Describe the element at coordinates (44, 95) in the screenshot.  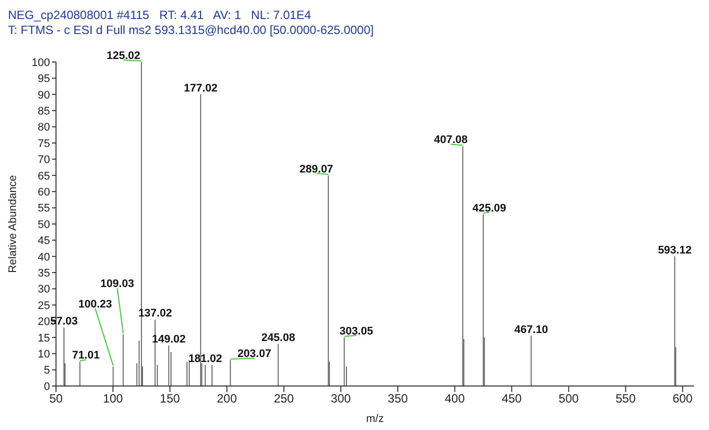
I see `y-tick-label: 90` at that location.